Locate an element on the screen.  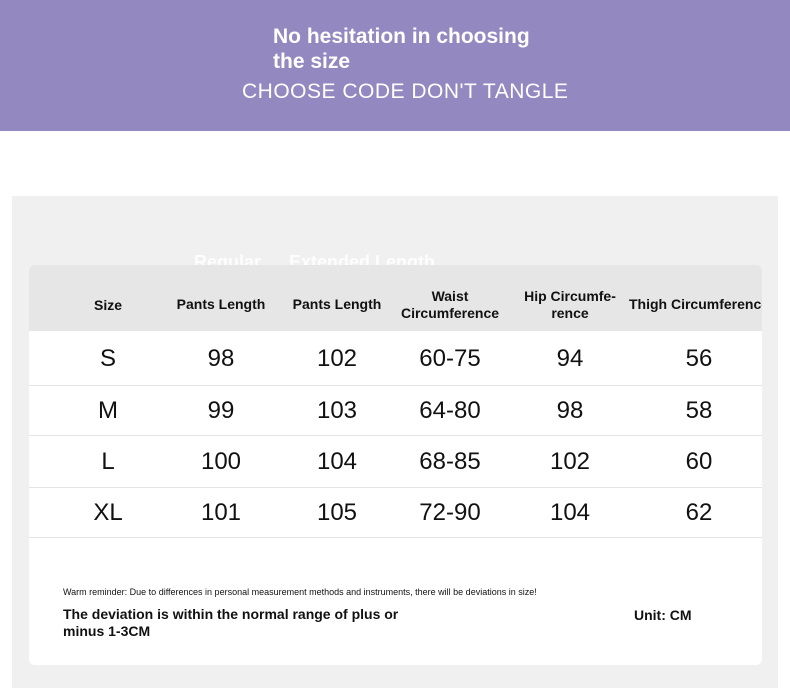
table-cell: M is located at coordinates (108, 410).